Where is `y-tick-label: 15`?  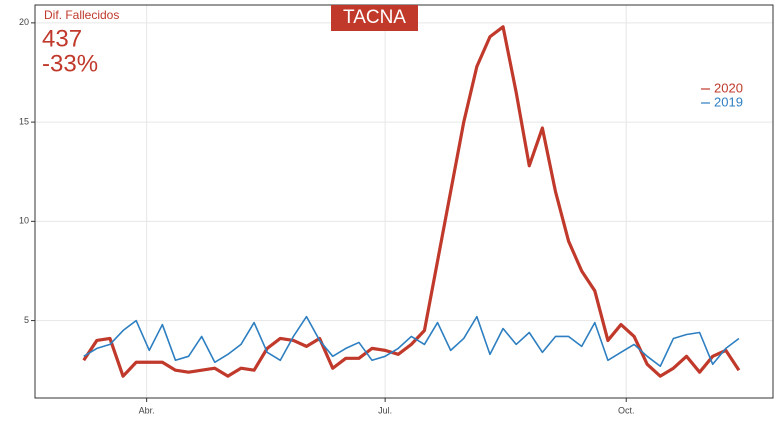 y-tick-label: 15 is located at coordinates (24, 121).